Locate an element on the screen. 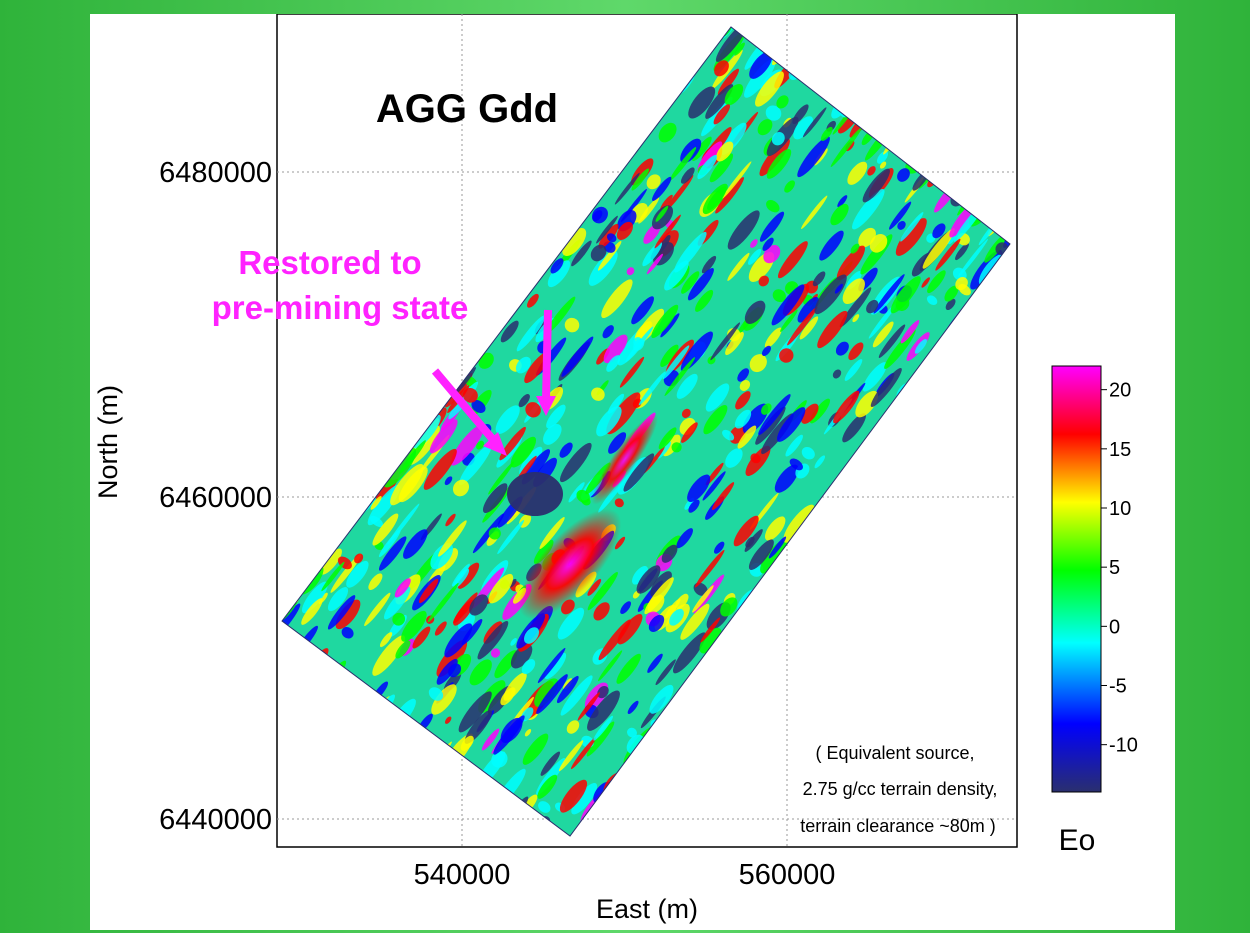 The width and height of the screenshot is (1250, 933). colorbar-tick-label: -5 is located at coordinates (1118, 687).